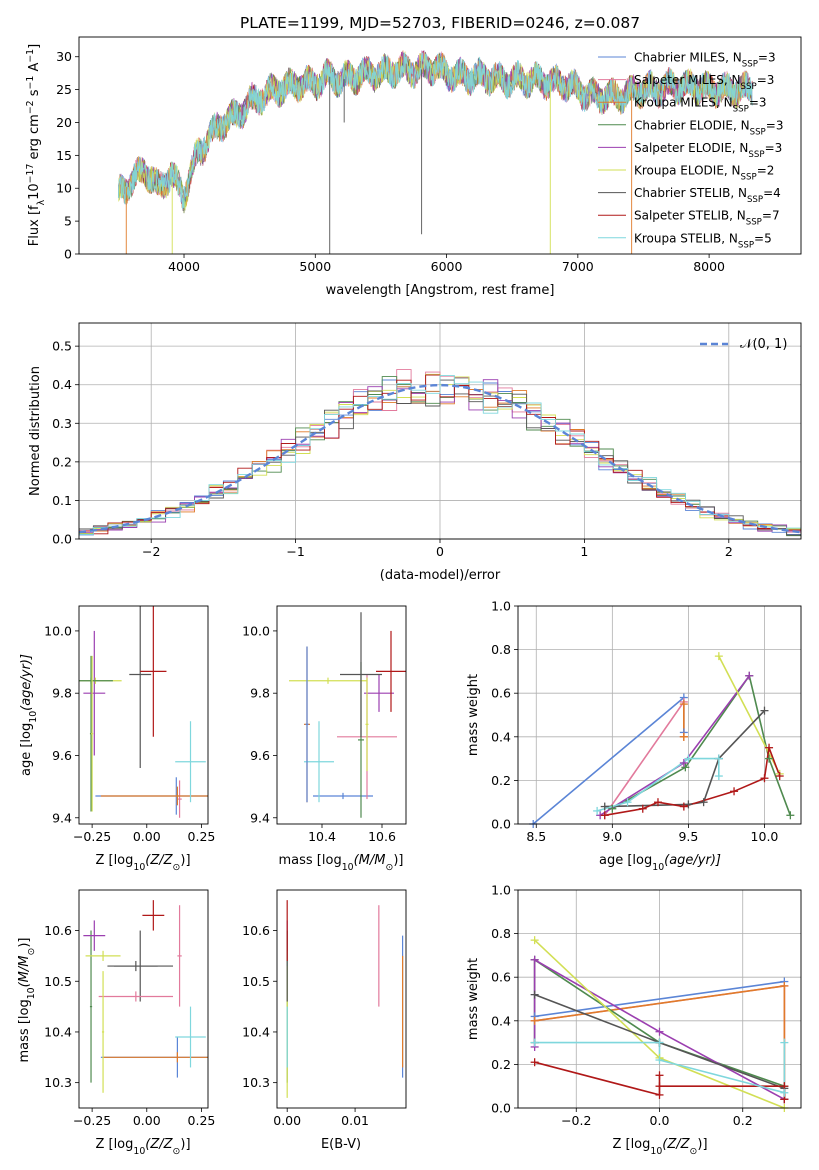  I want to click on y-axis-label: mass [log10(M/M⊙)], so click(27, 1000).